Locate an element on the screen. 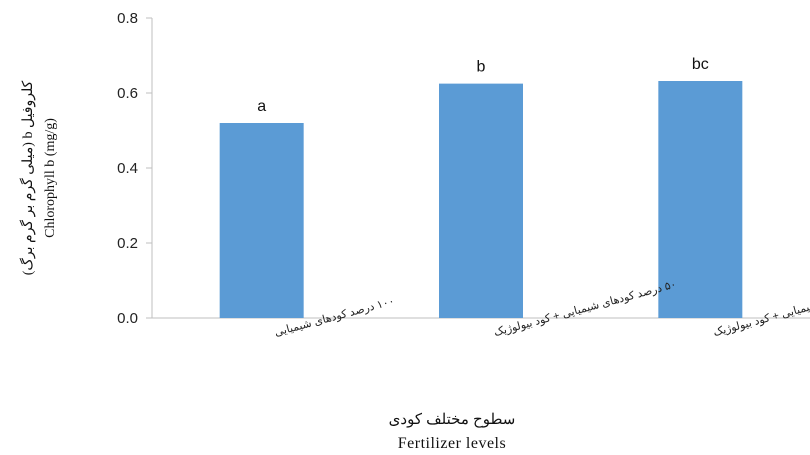 This screenshot has width=810, height=455. data-label: b is located at coordinates (481, 67).